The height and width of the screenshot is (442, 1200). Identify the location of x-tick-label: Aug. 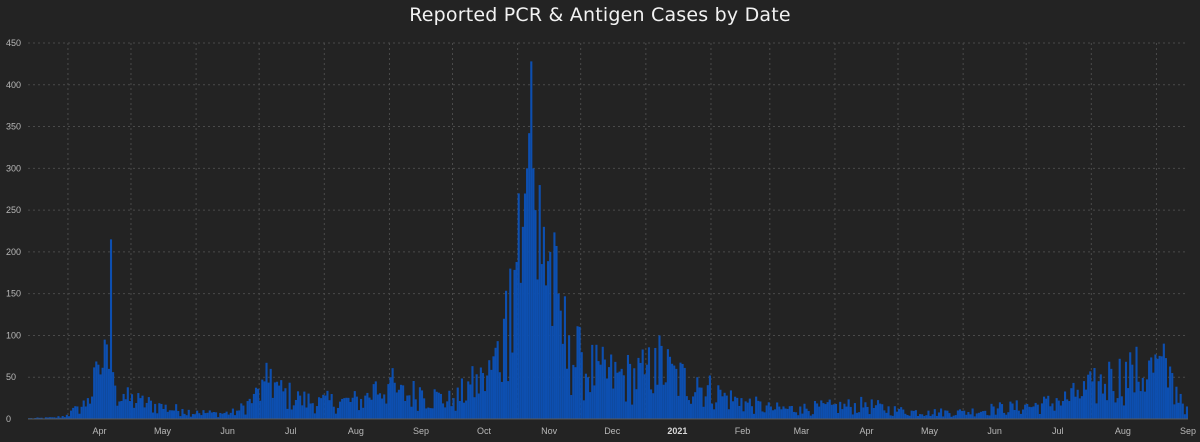
(356, 431).